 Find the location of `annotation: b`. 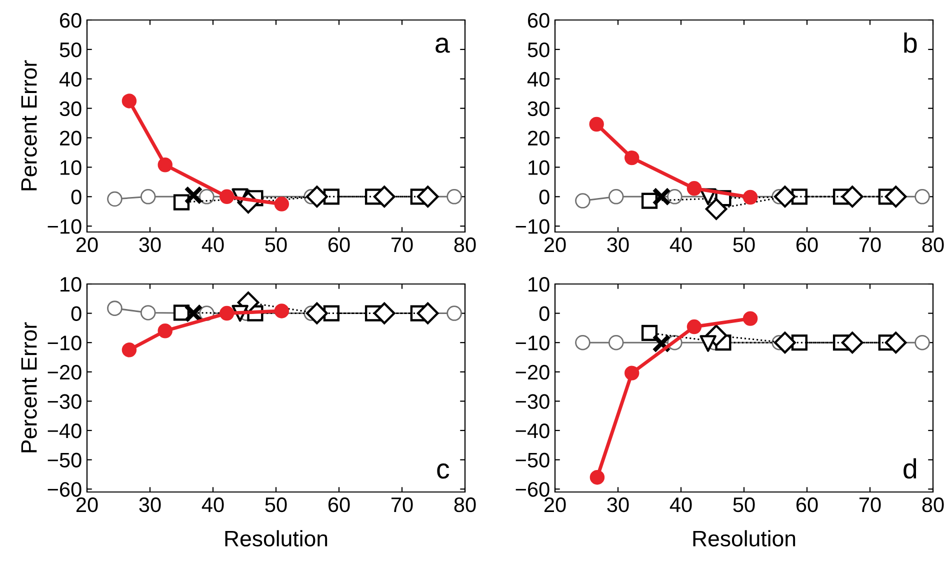

annotation: b is located at coordinates (910, 42).